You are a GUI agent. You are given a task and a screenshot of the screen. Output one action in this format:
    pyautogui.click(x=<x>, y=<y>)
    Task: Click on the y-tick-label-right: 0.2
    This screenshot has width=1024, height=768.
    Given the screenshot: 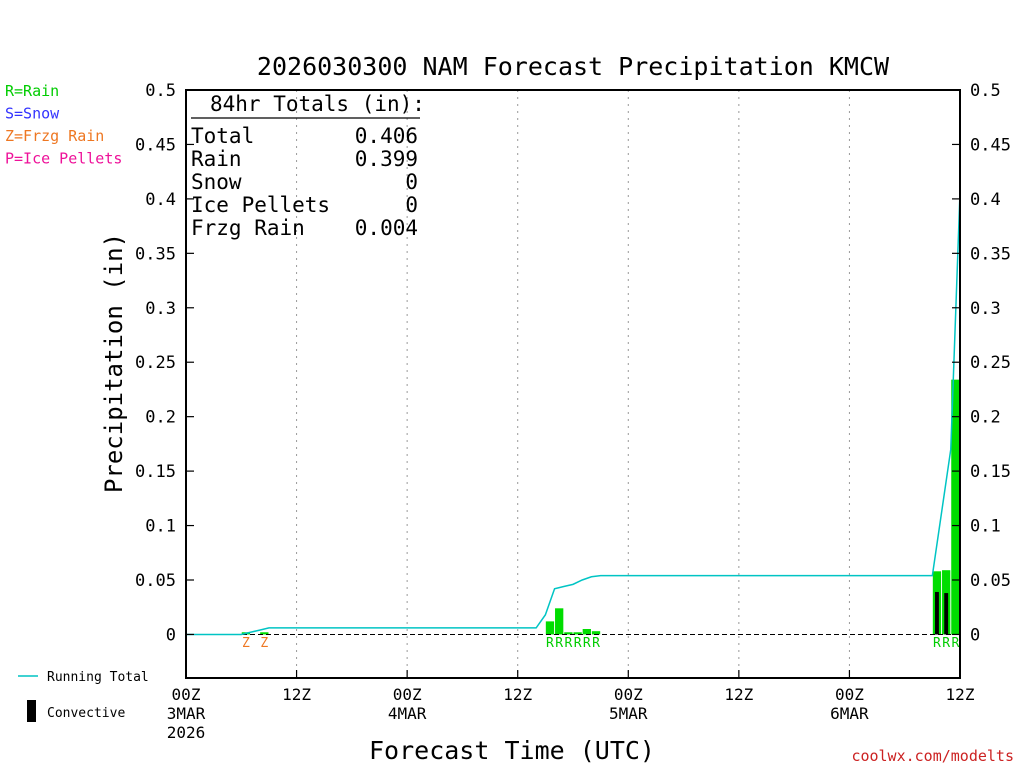 What is the action you would take?
    pyautogui.click(x=985, y=418)
    